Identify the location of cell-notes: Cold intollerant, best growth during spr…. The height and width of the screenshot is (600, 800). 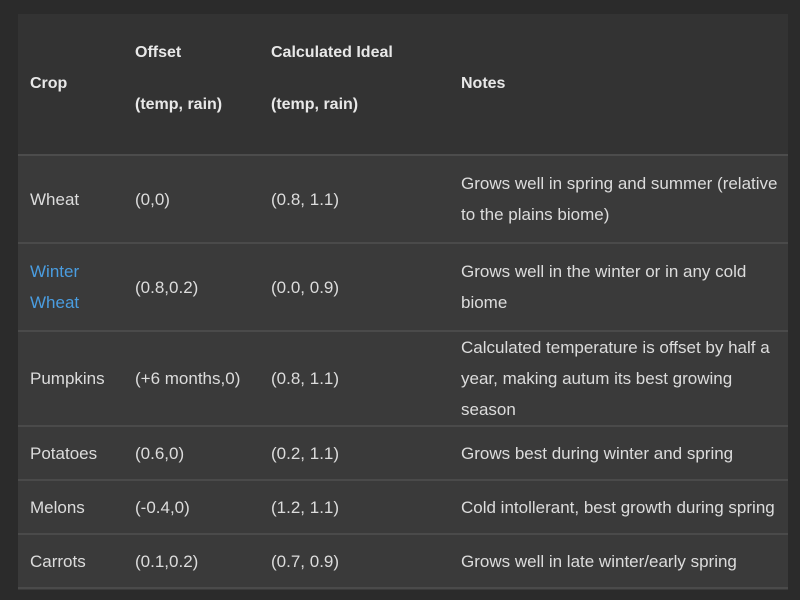
(618, 507).